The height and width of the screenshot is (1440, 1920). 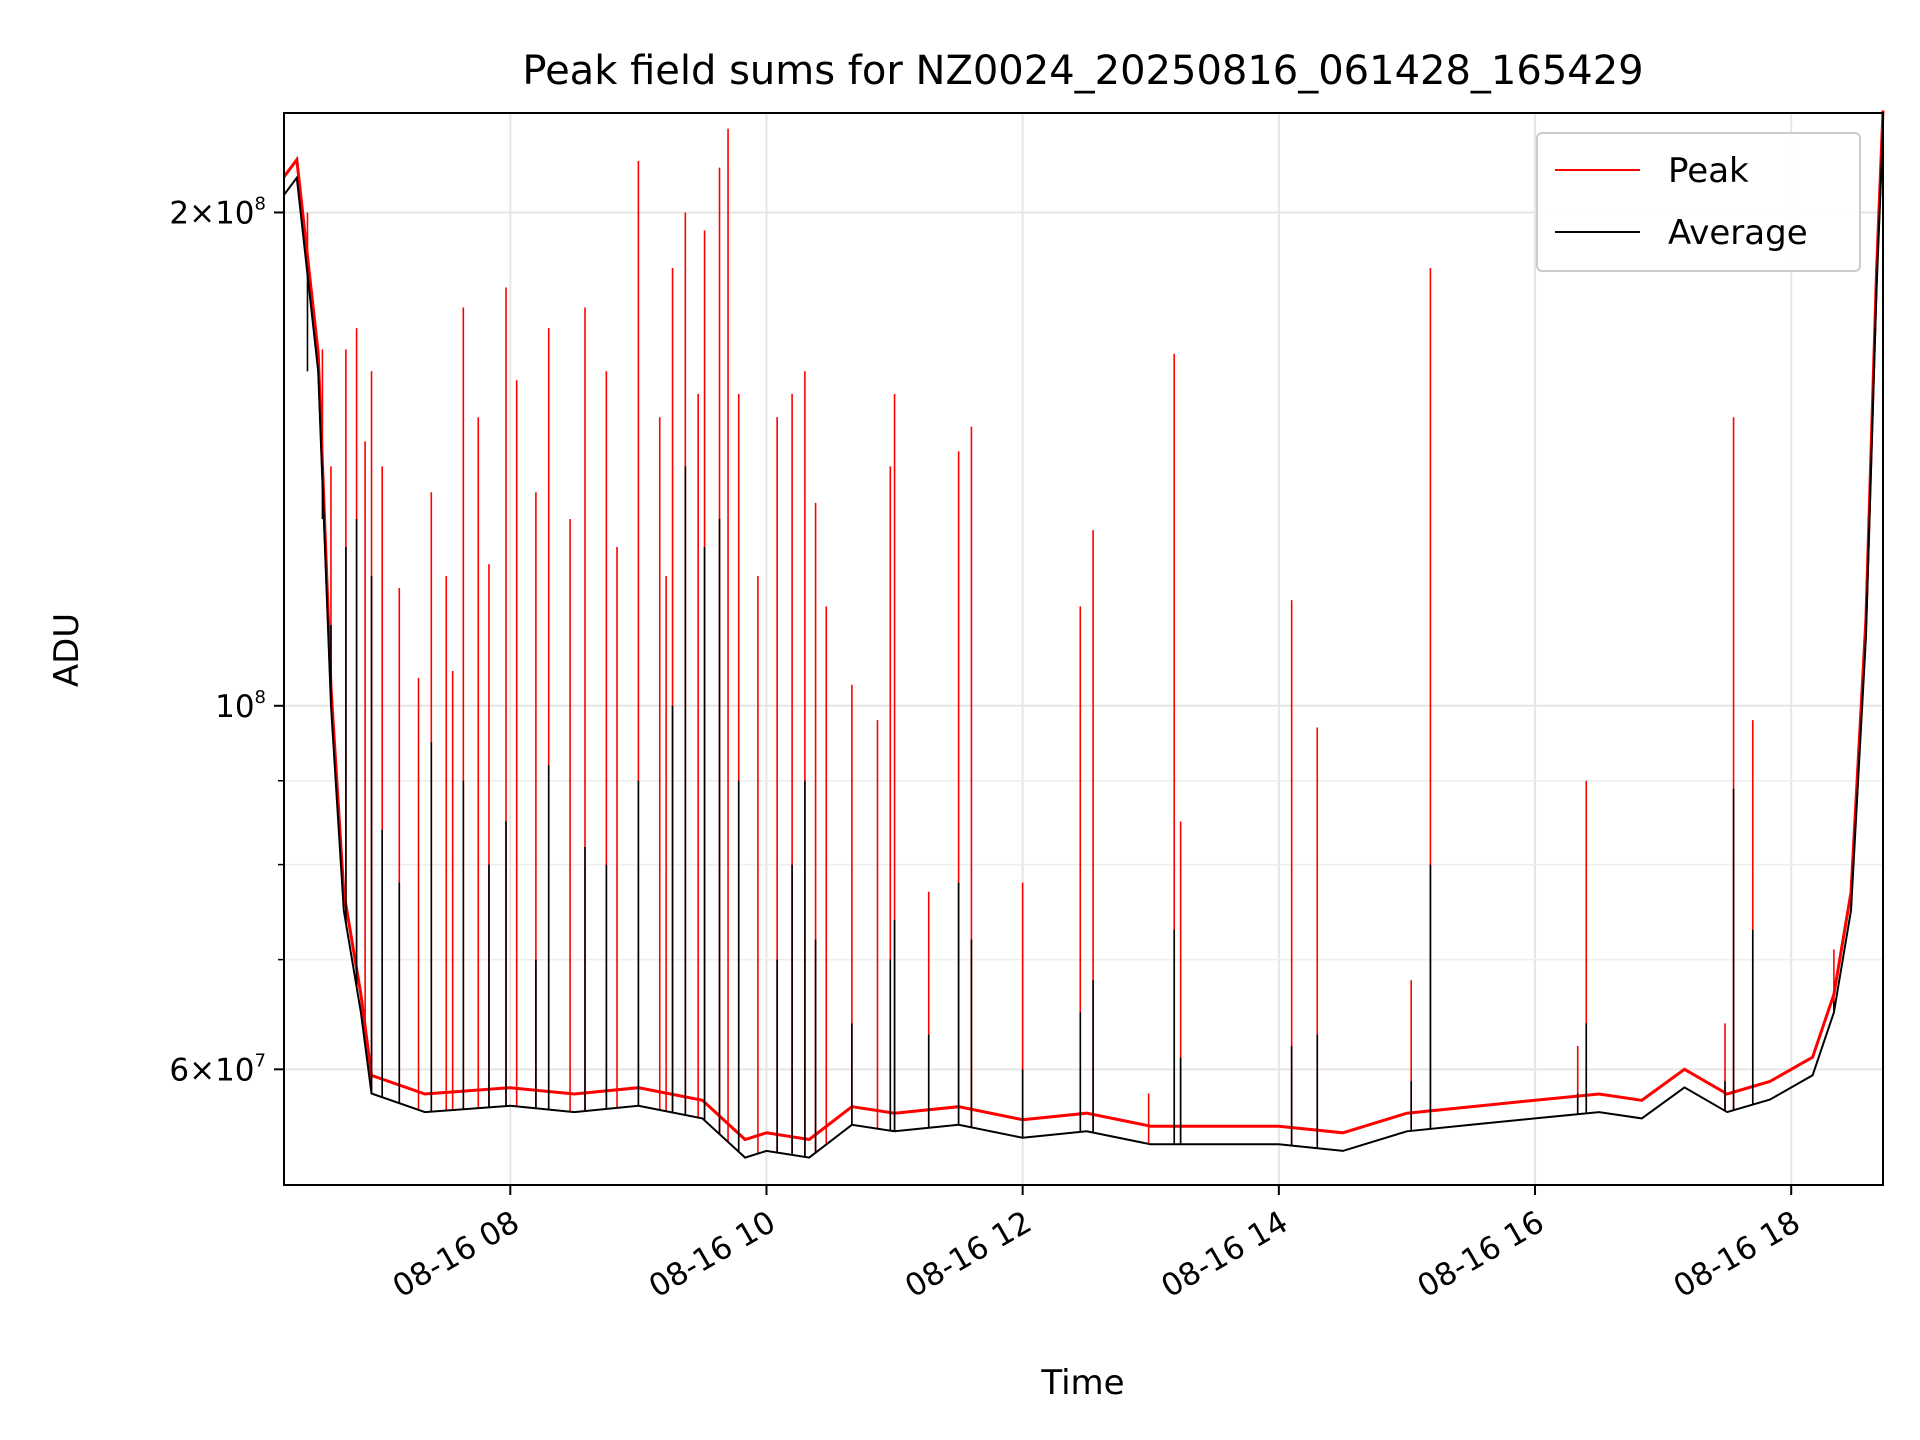 What do you see at coordinates (456, 1254) in the screenshot?
I see `x-tick-label: 08-16 08` at bounding box center [456, 1254].